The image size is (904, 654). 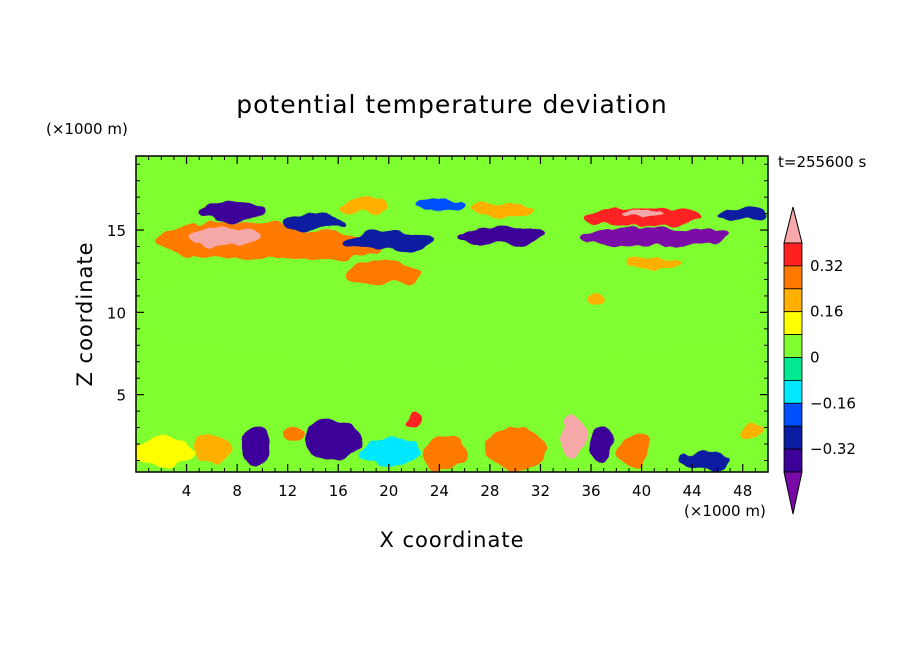 I want to click on x-tick-label: 4, so click(x=187, y=491).